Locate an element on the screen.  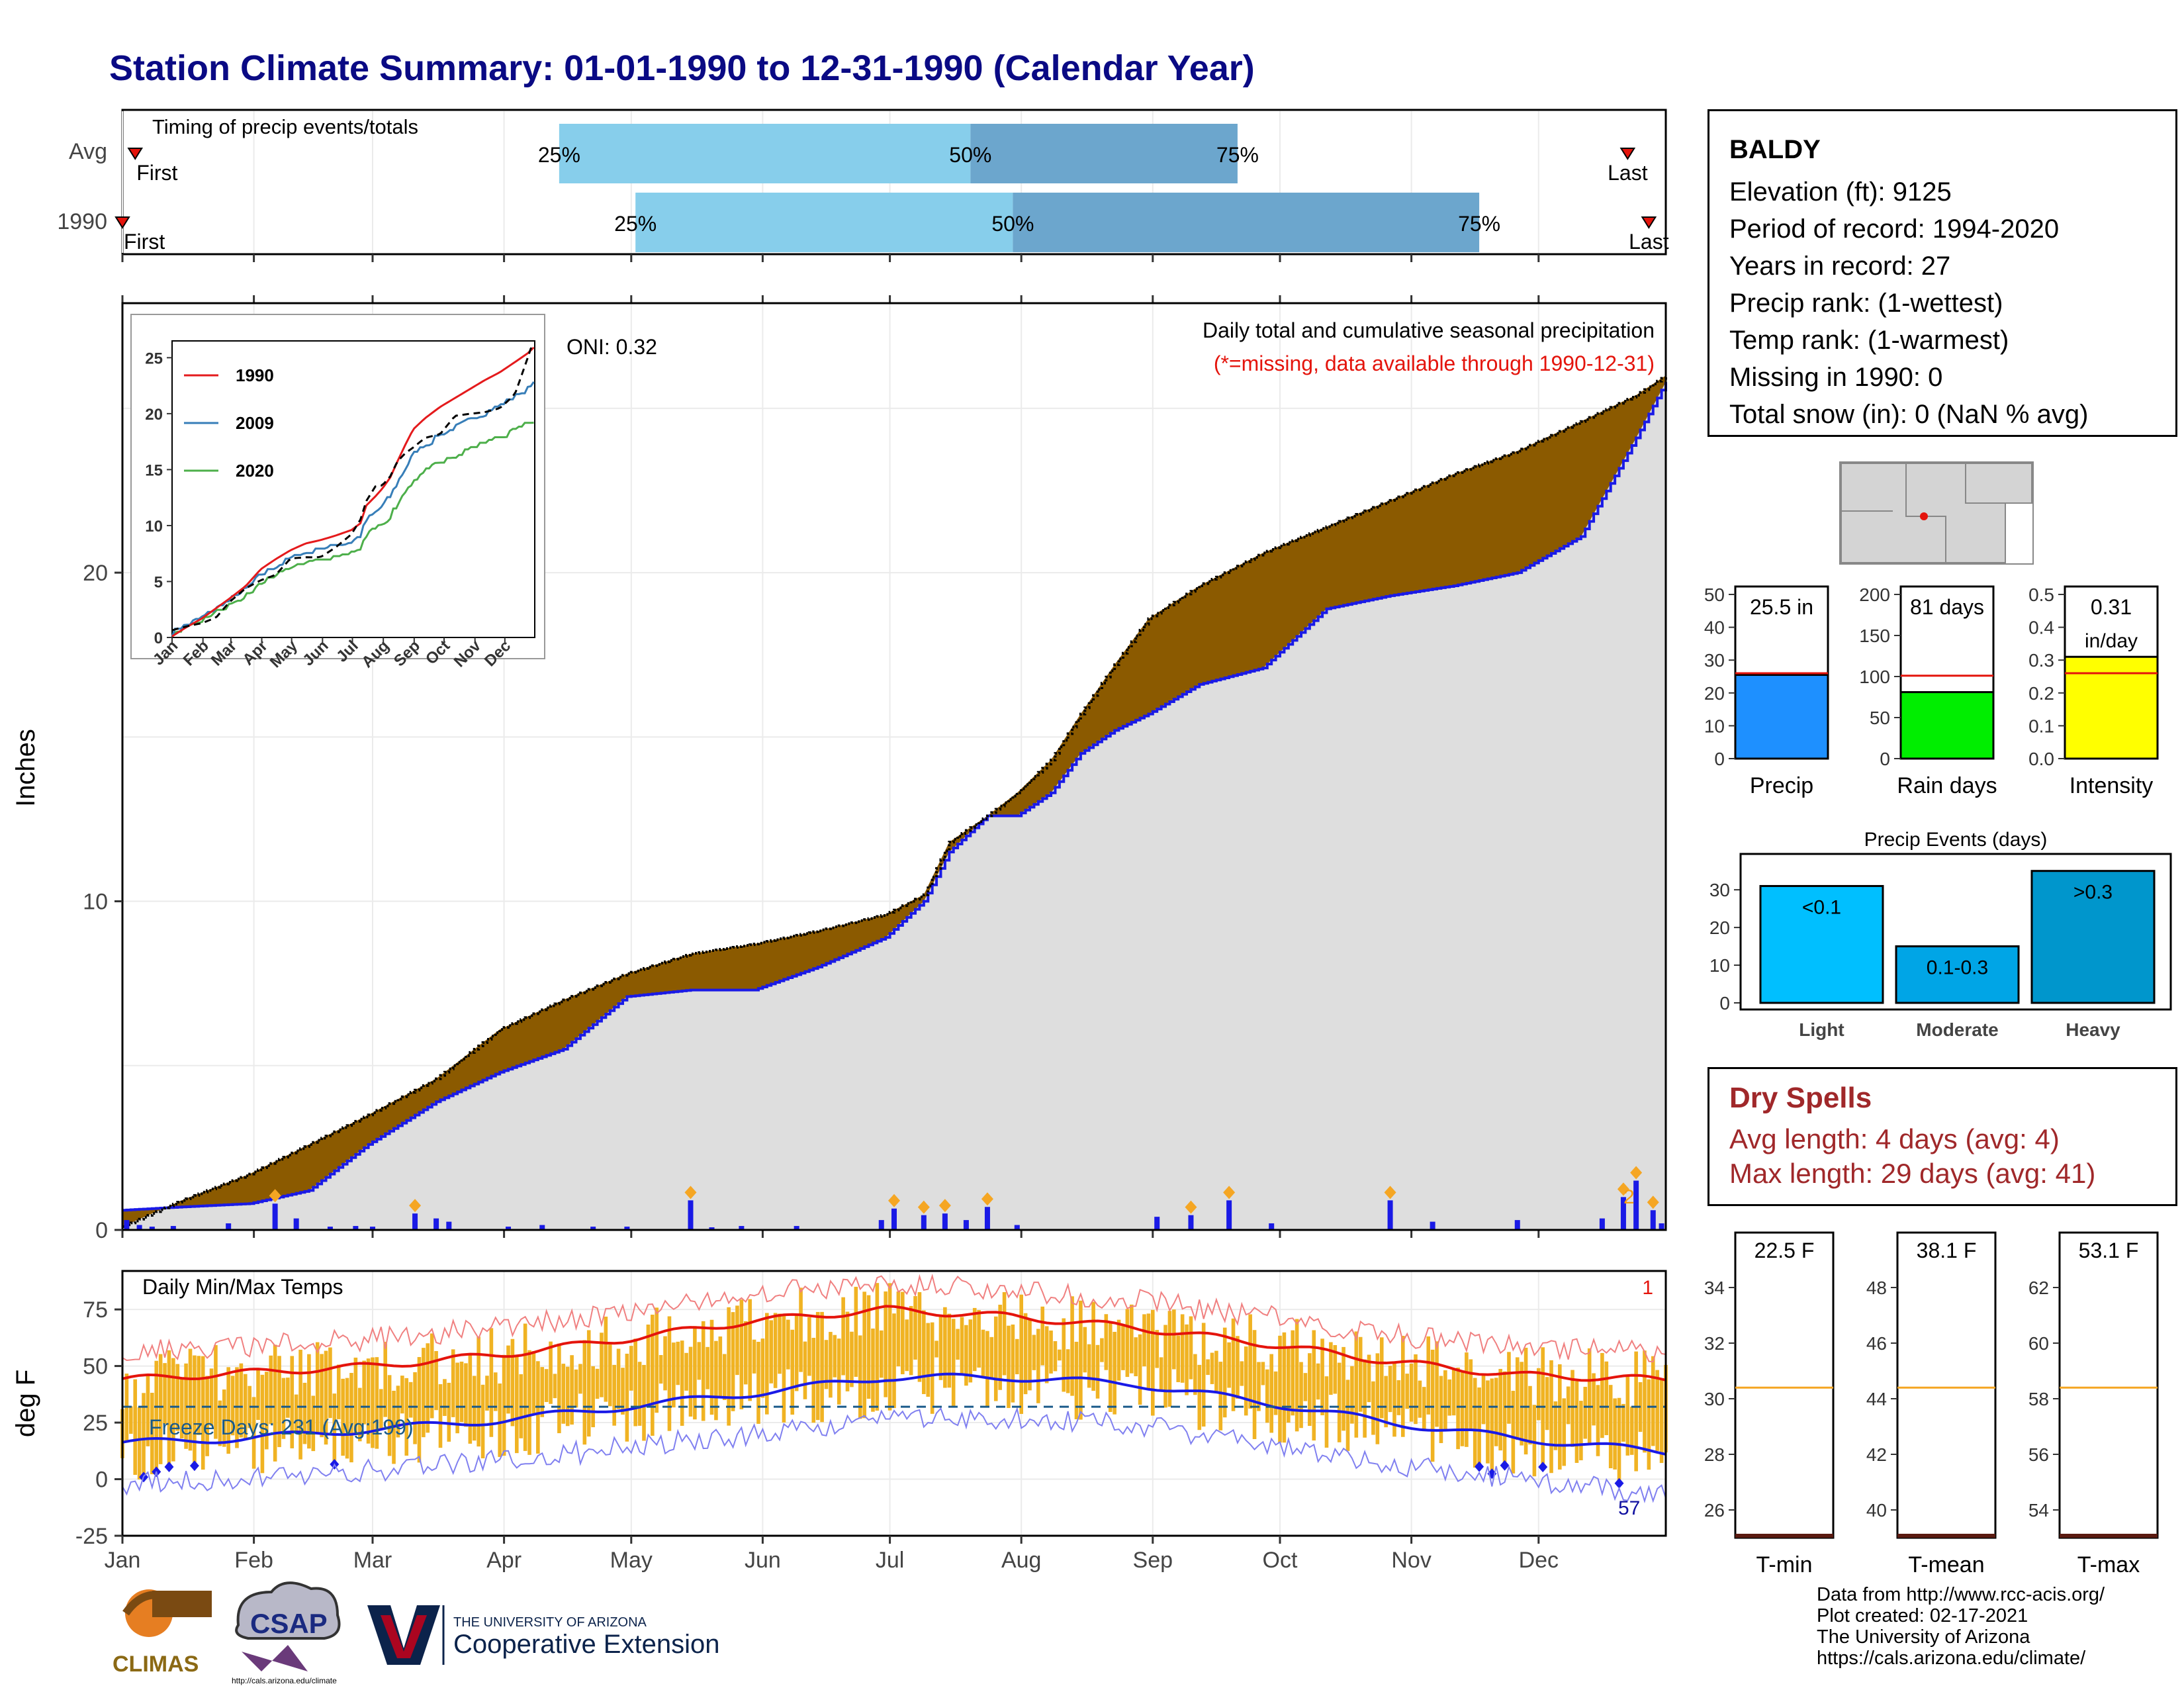
daily-record-marker is located at coordinates (987, 1199).